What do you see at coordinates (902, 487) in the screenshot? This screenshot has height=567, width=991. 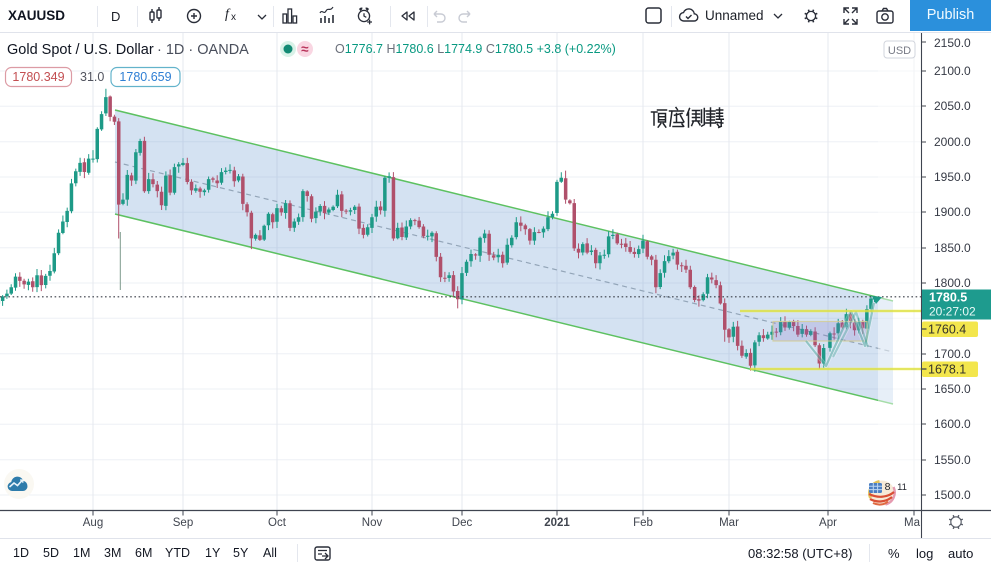 I see `svg-text: 11` at bounding box center [902, 487].